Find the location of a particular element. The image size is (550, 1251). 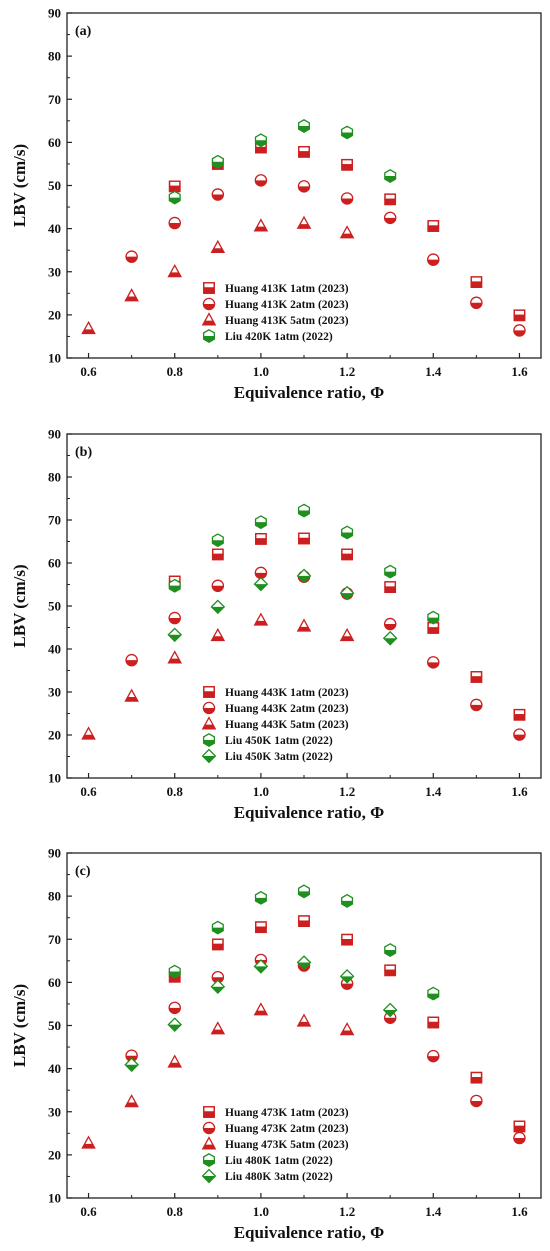

x-tick-label: 0.8 is located at coordinates (175, 371).